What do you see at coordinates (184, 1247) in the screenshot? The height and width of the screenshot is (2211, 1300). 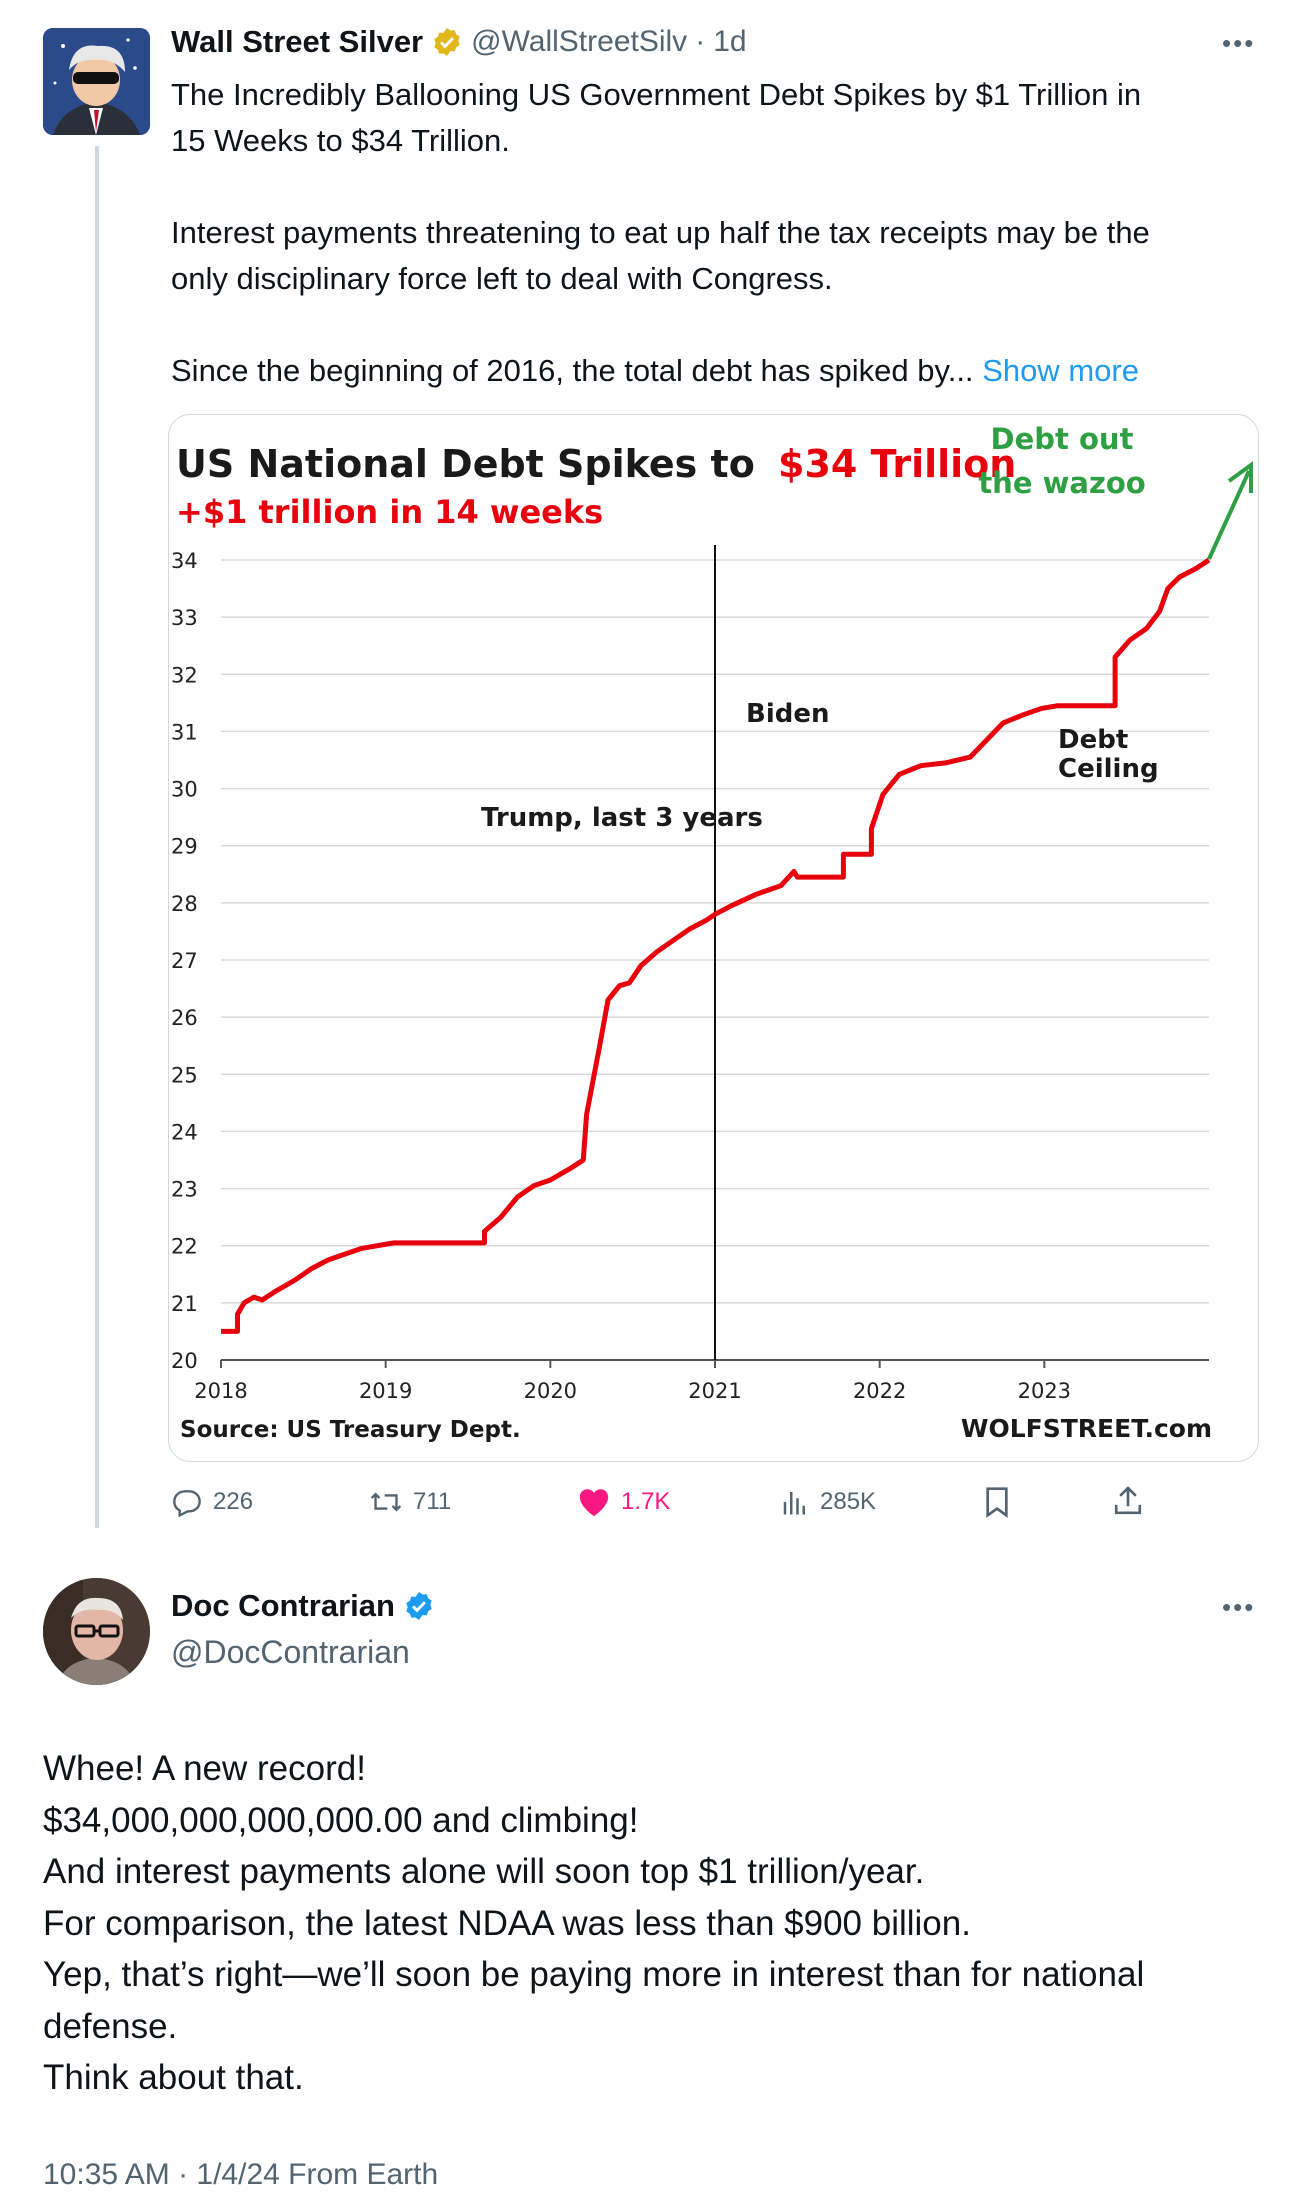 I see `y-tick-label: 22` at bounding box center [184, 1247].